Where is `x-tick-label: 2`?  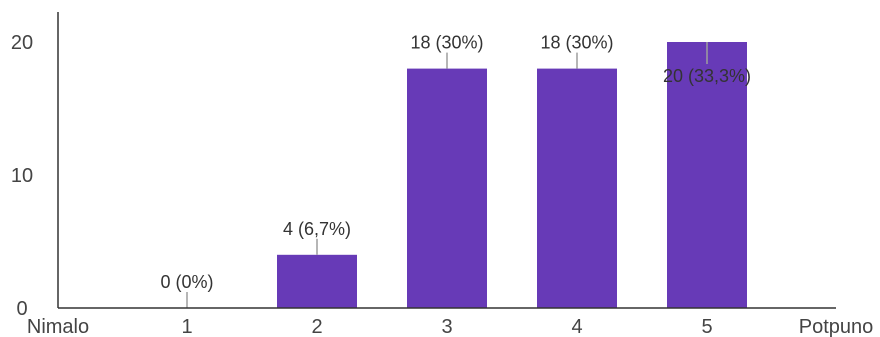 x-tick-label: 2 is located at coordinates (316, 326).